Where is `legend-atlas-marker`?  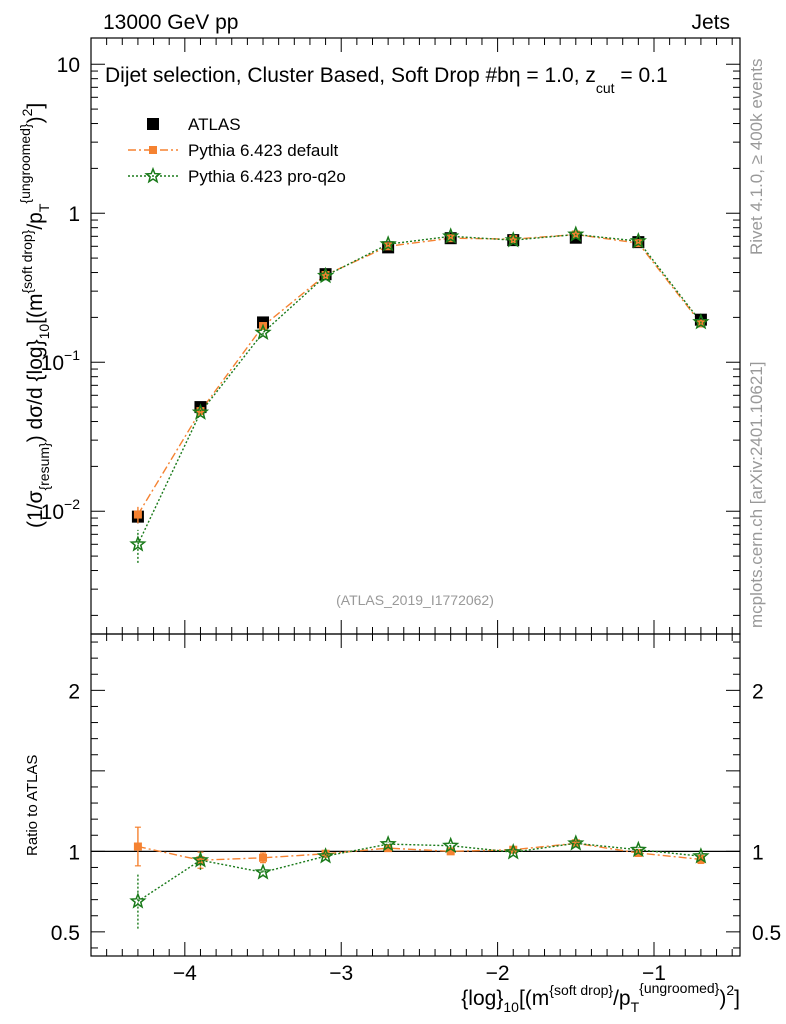
legend-atlas-marker is located at coordinates (153, 124).